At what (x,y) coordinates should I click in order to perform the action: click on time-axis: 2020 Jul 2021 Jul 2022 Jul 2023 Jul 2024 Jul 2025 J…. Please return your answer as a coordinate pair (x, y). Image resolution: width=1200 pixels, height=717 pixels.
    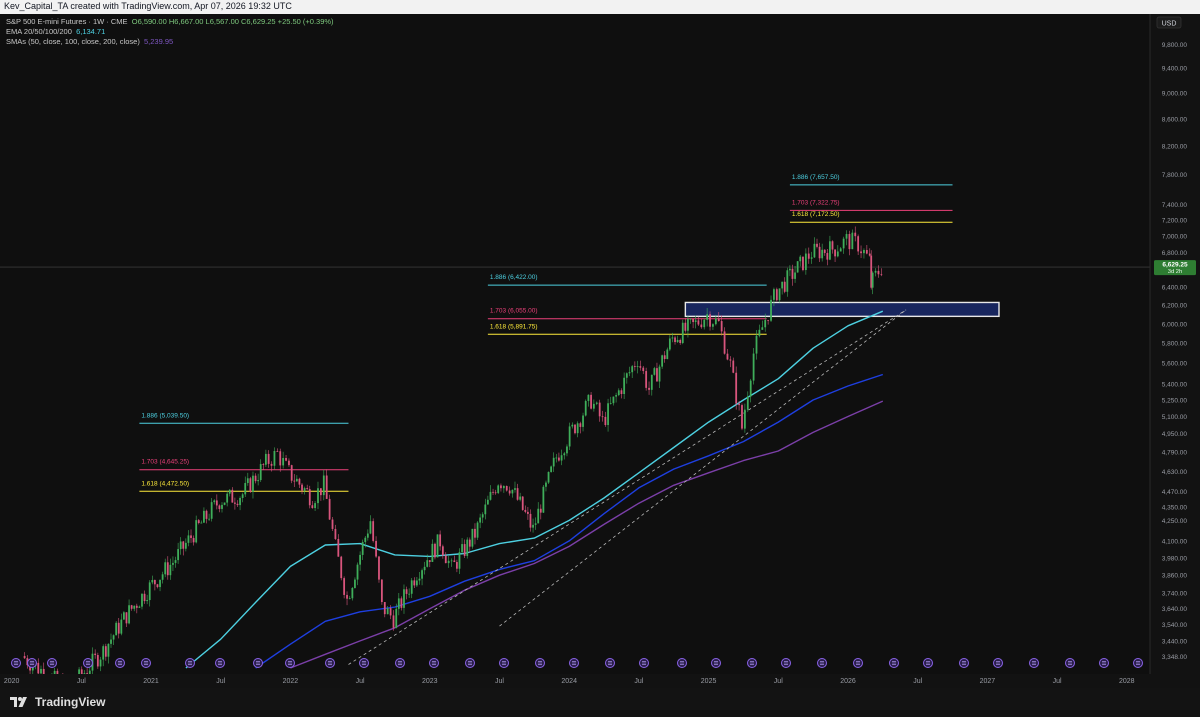
    Looking at the image, I should click on (600, 681).